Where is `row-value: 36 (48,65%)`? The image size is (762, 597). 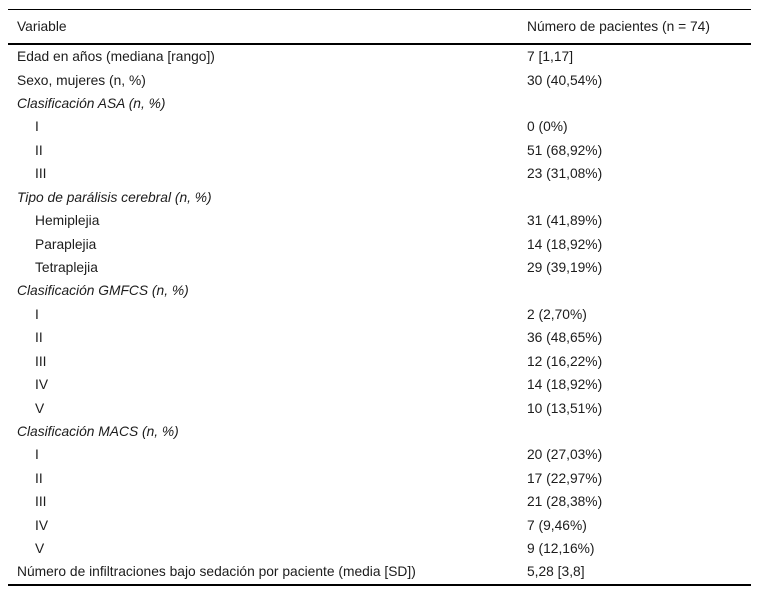
row-value: 36 (48,65%) is located at coordinates (565, 338).